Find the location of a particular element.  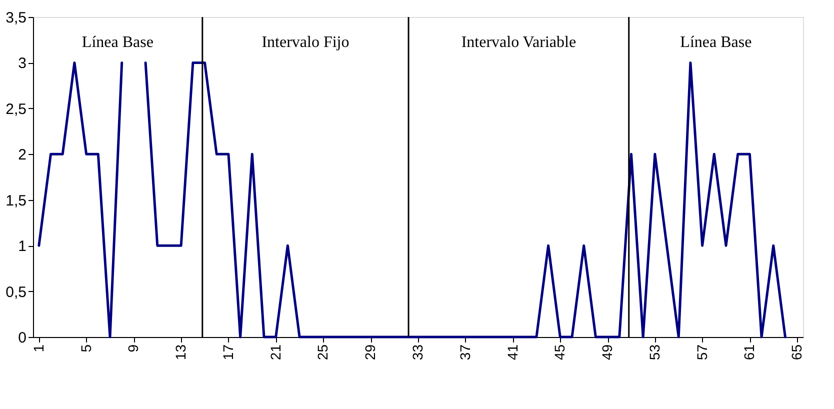

x-tick-label: 1 is located at coordinates (38, 348).